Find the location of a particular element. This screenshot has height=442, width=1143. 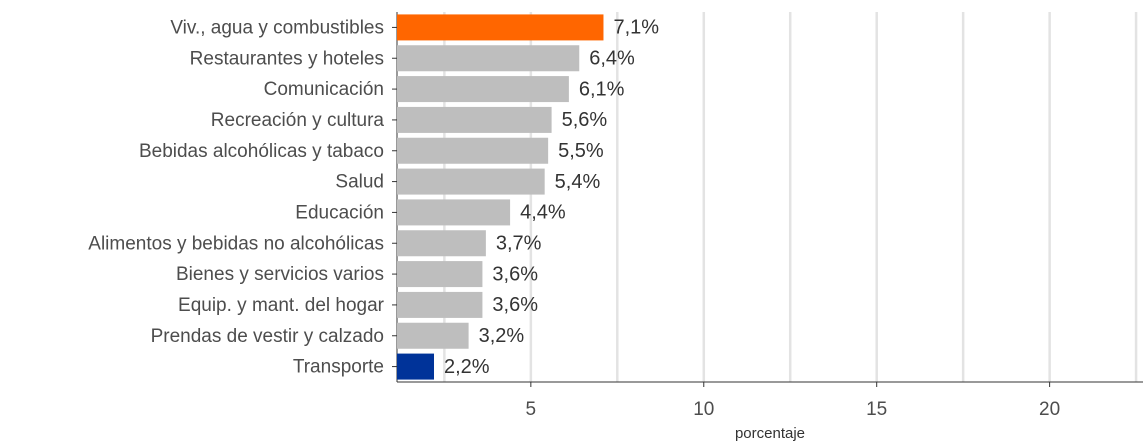

y-tick-label: Viv., agua y combustibles is located at coordinates (277, 27).